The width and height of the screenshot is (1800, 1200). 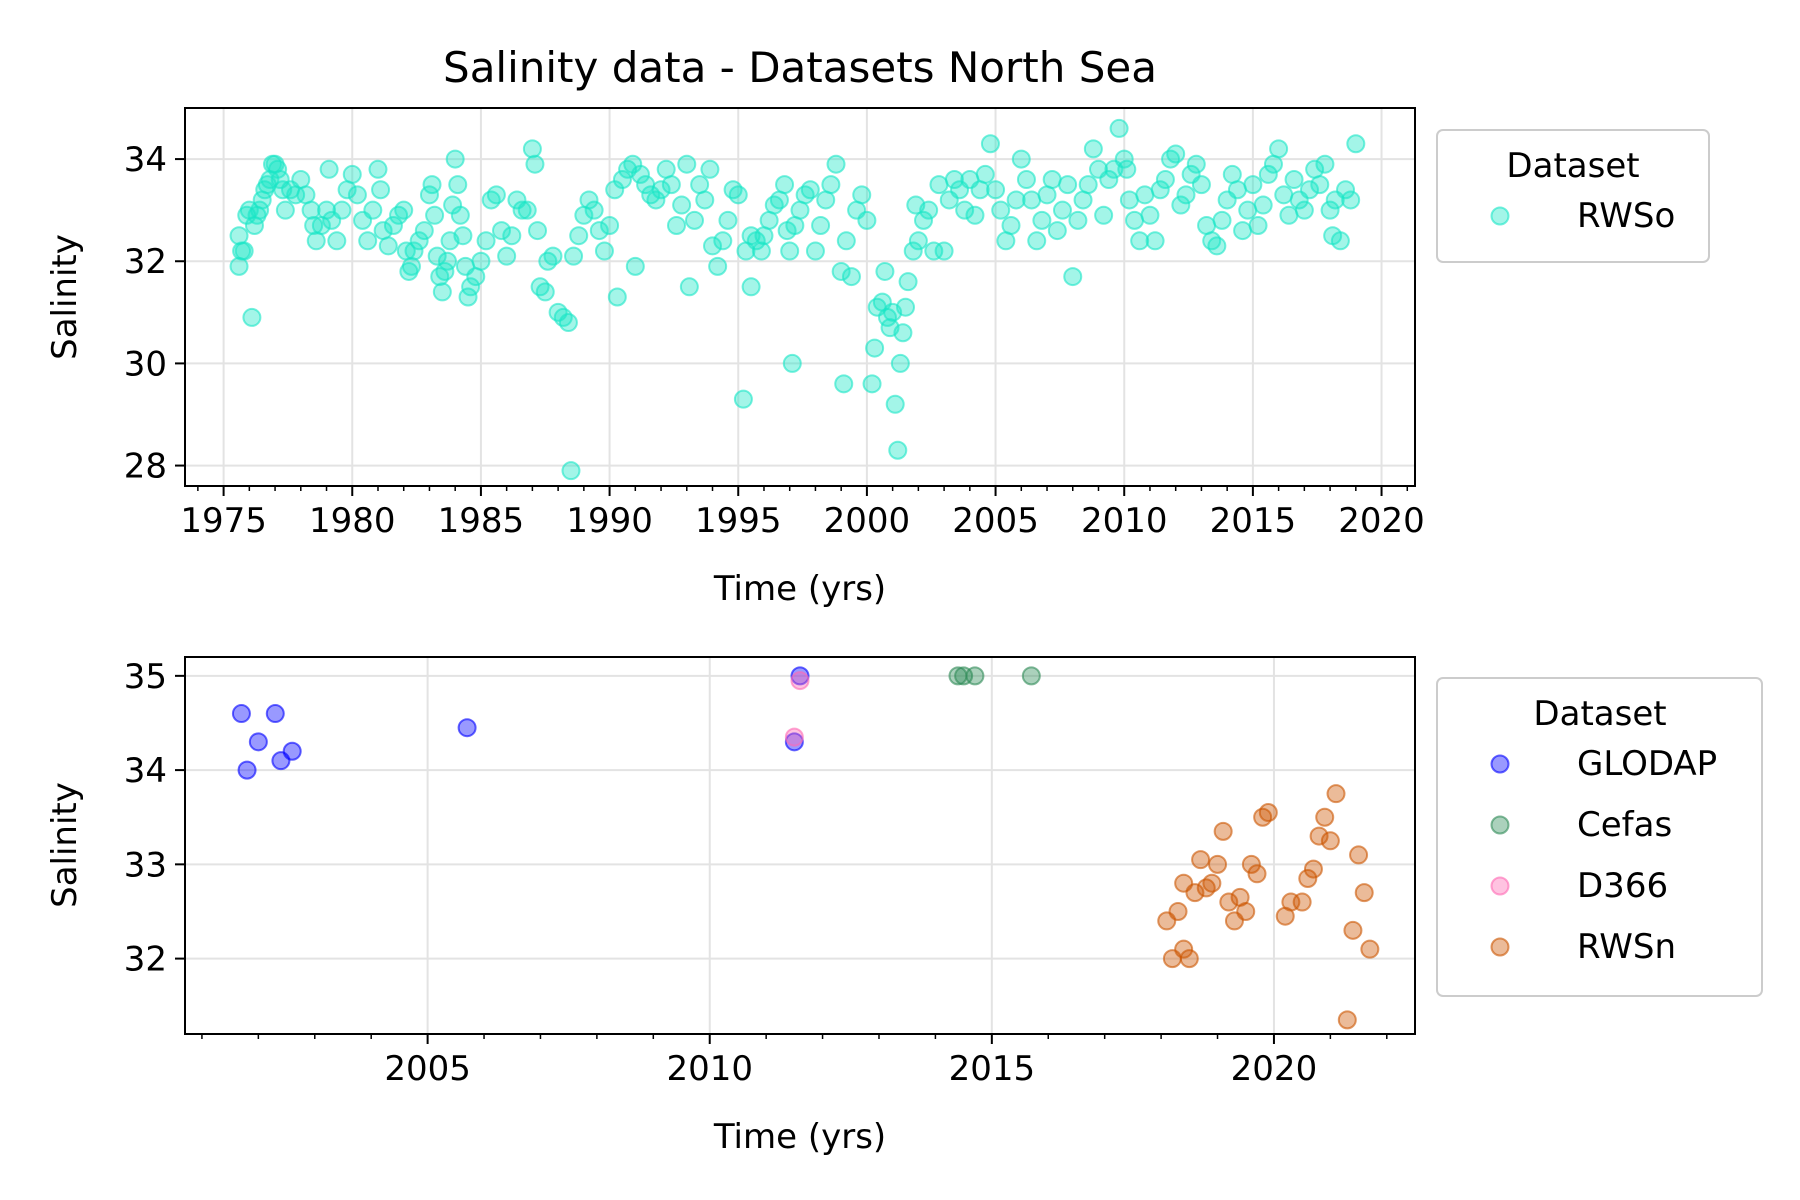 I want to click on top-legend: Dataset RWSo, so click(x=1573, y=196).